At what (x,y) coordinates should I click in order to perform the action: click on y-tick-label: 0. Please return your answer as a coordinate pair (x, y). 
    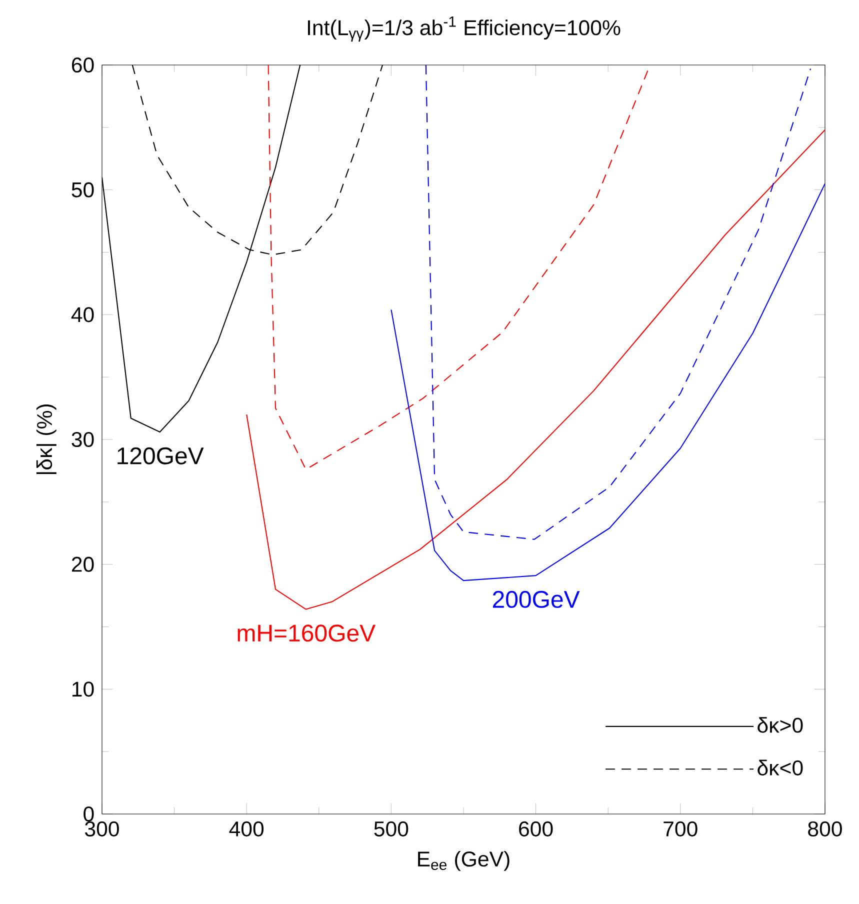
    Looking at the image, I should click on (89, 814).